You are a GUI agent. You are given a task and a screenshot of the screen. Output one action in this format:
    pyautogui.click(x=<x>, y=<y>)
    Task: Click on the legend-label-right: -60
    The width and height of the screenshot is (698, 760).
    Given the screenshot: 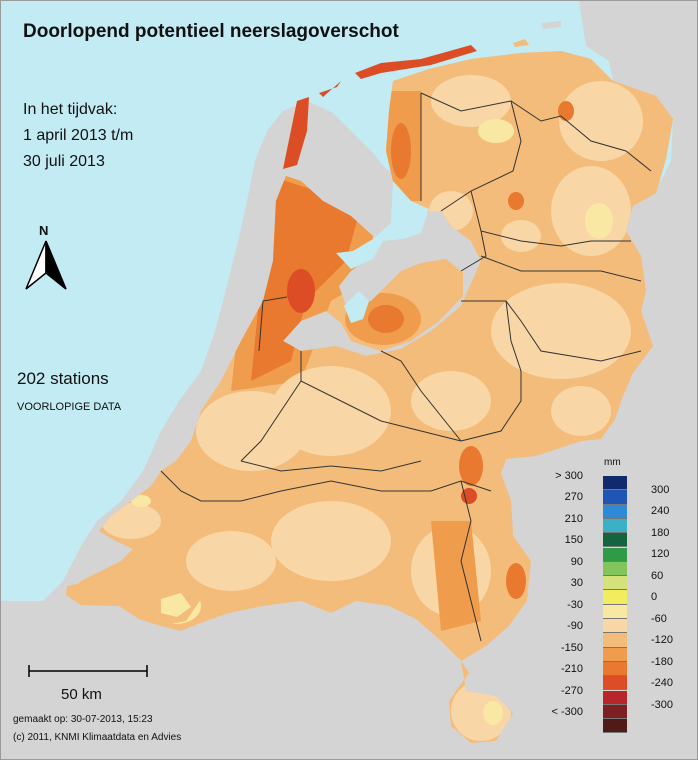 What is the action you would take?
    pyautogui.click(x=659, y=618)
    